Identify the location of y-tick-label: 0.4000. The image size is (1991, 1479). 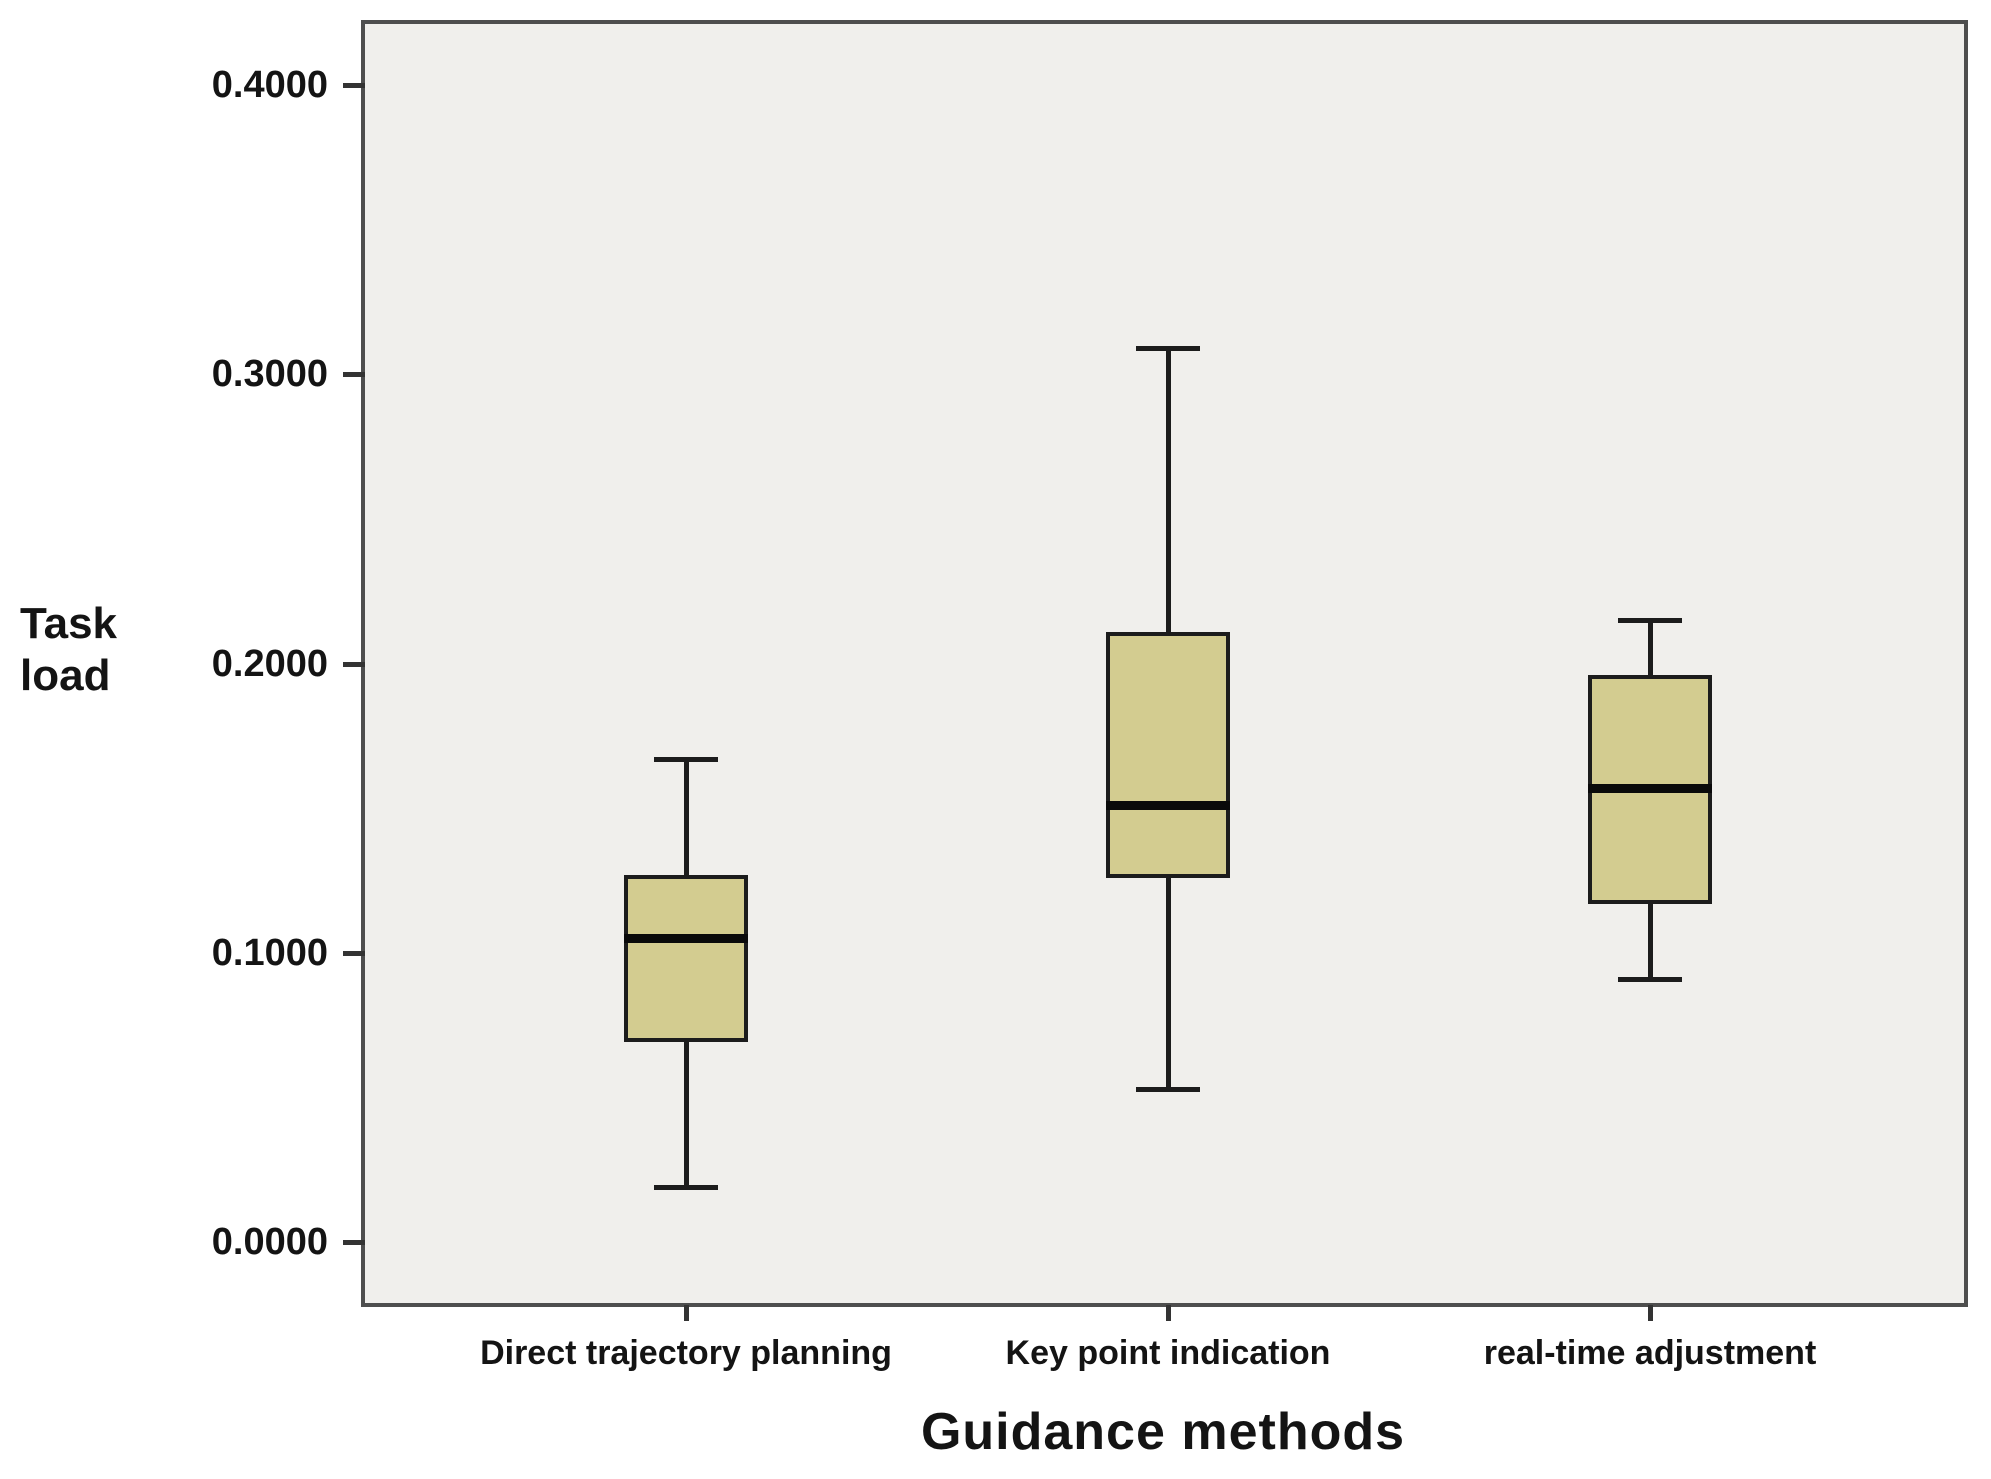
(269, 85).